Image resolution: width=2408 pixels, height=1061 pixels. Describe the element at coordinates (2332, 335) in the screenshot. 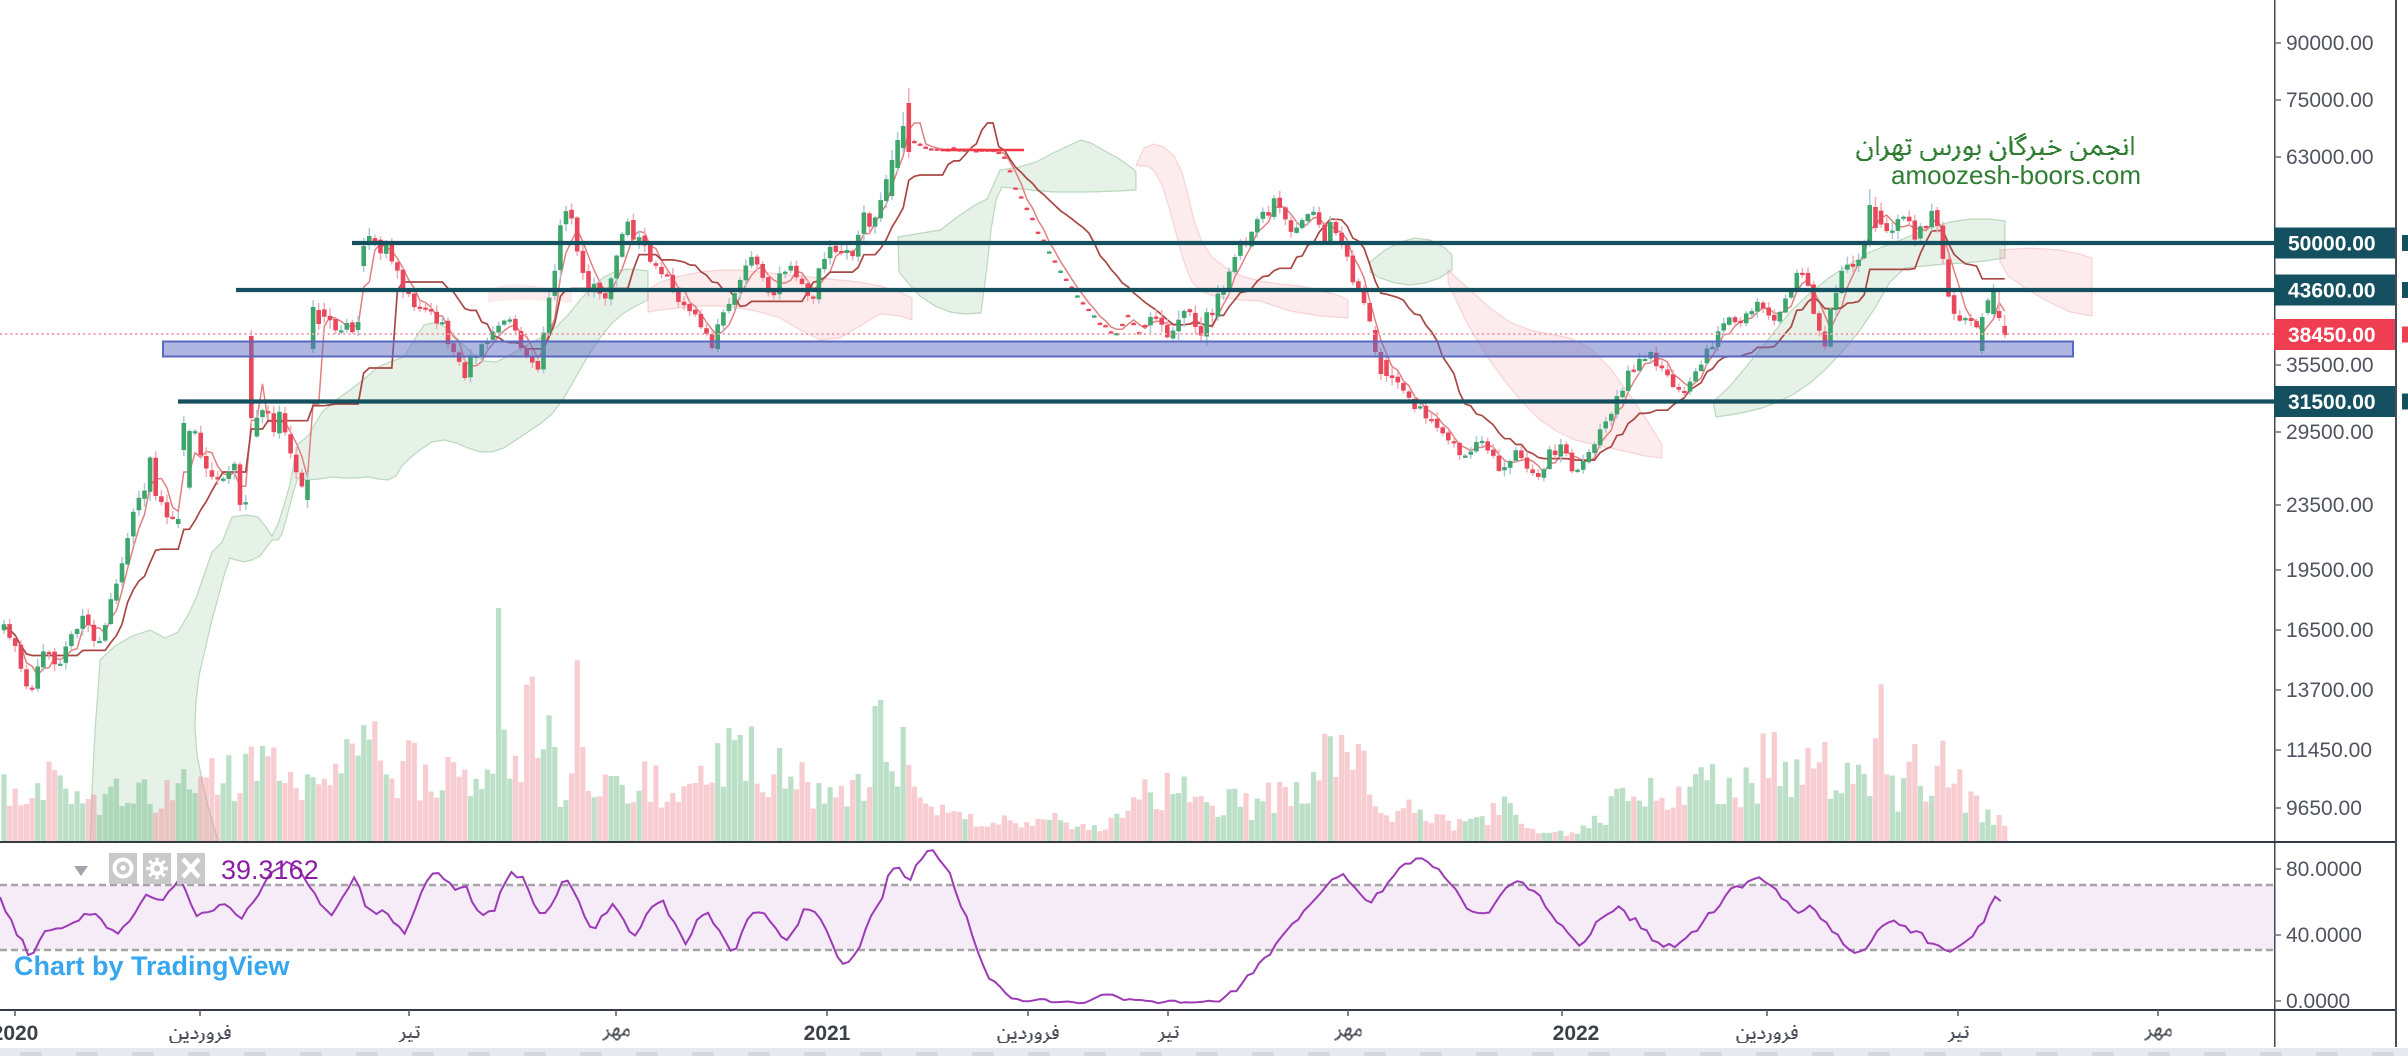

I see `svg-text: 38450.00` at that location.